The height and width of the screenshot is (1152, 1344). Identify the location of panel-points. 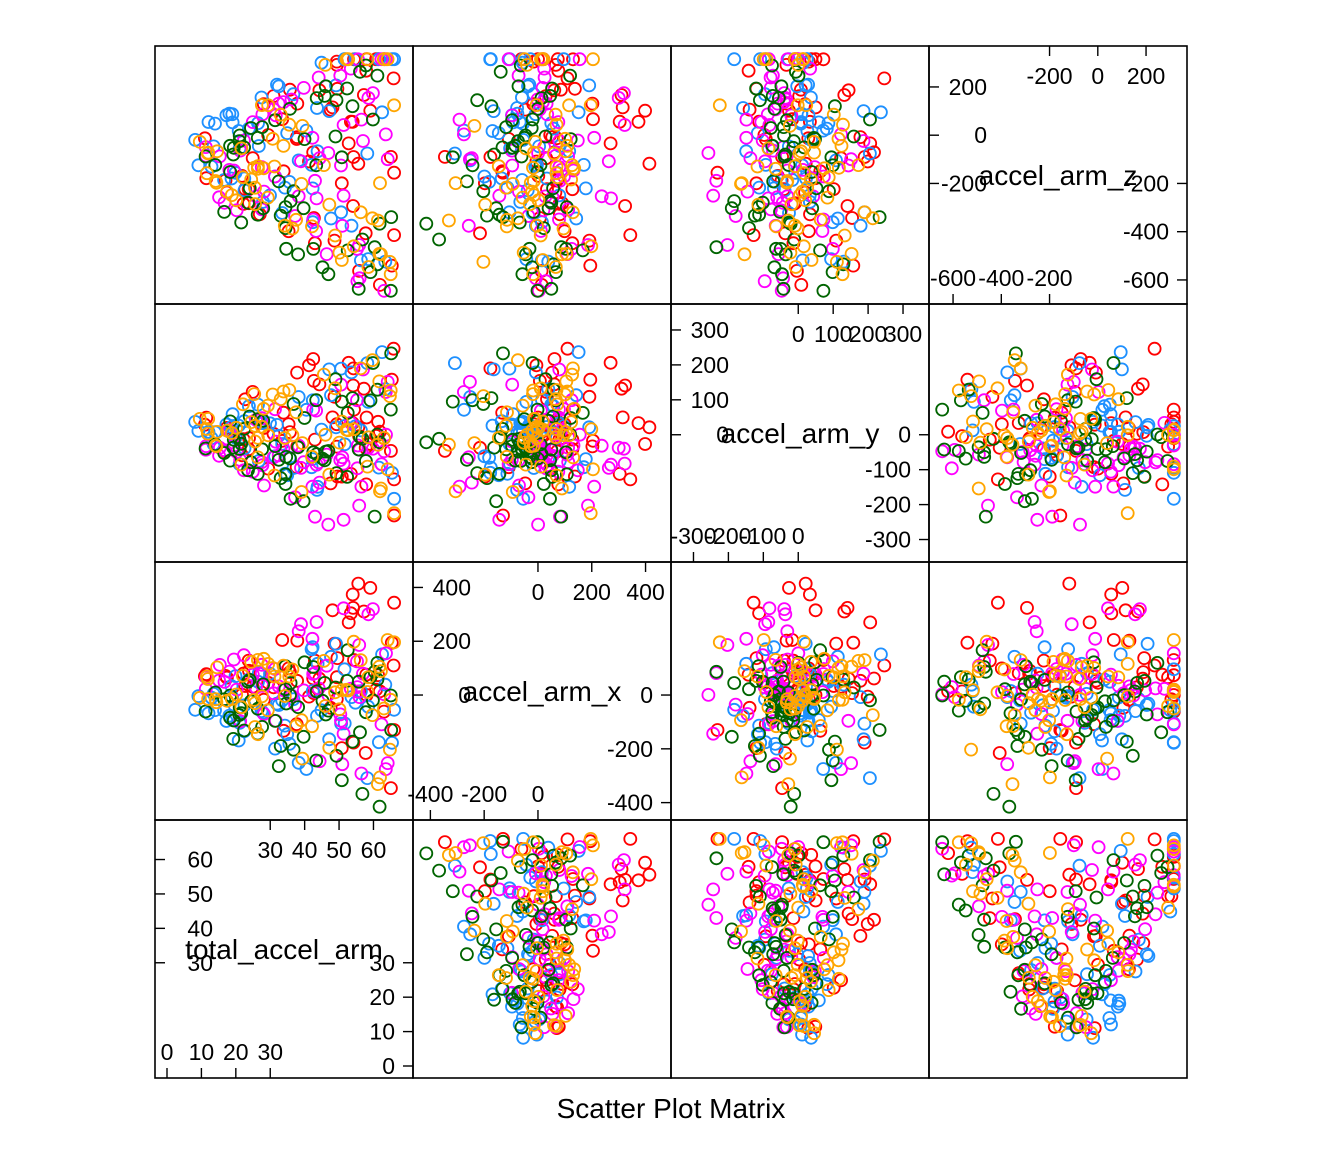
(1058, 938).